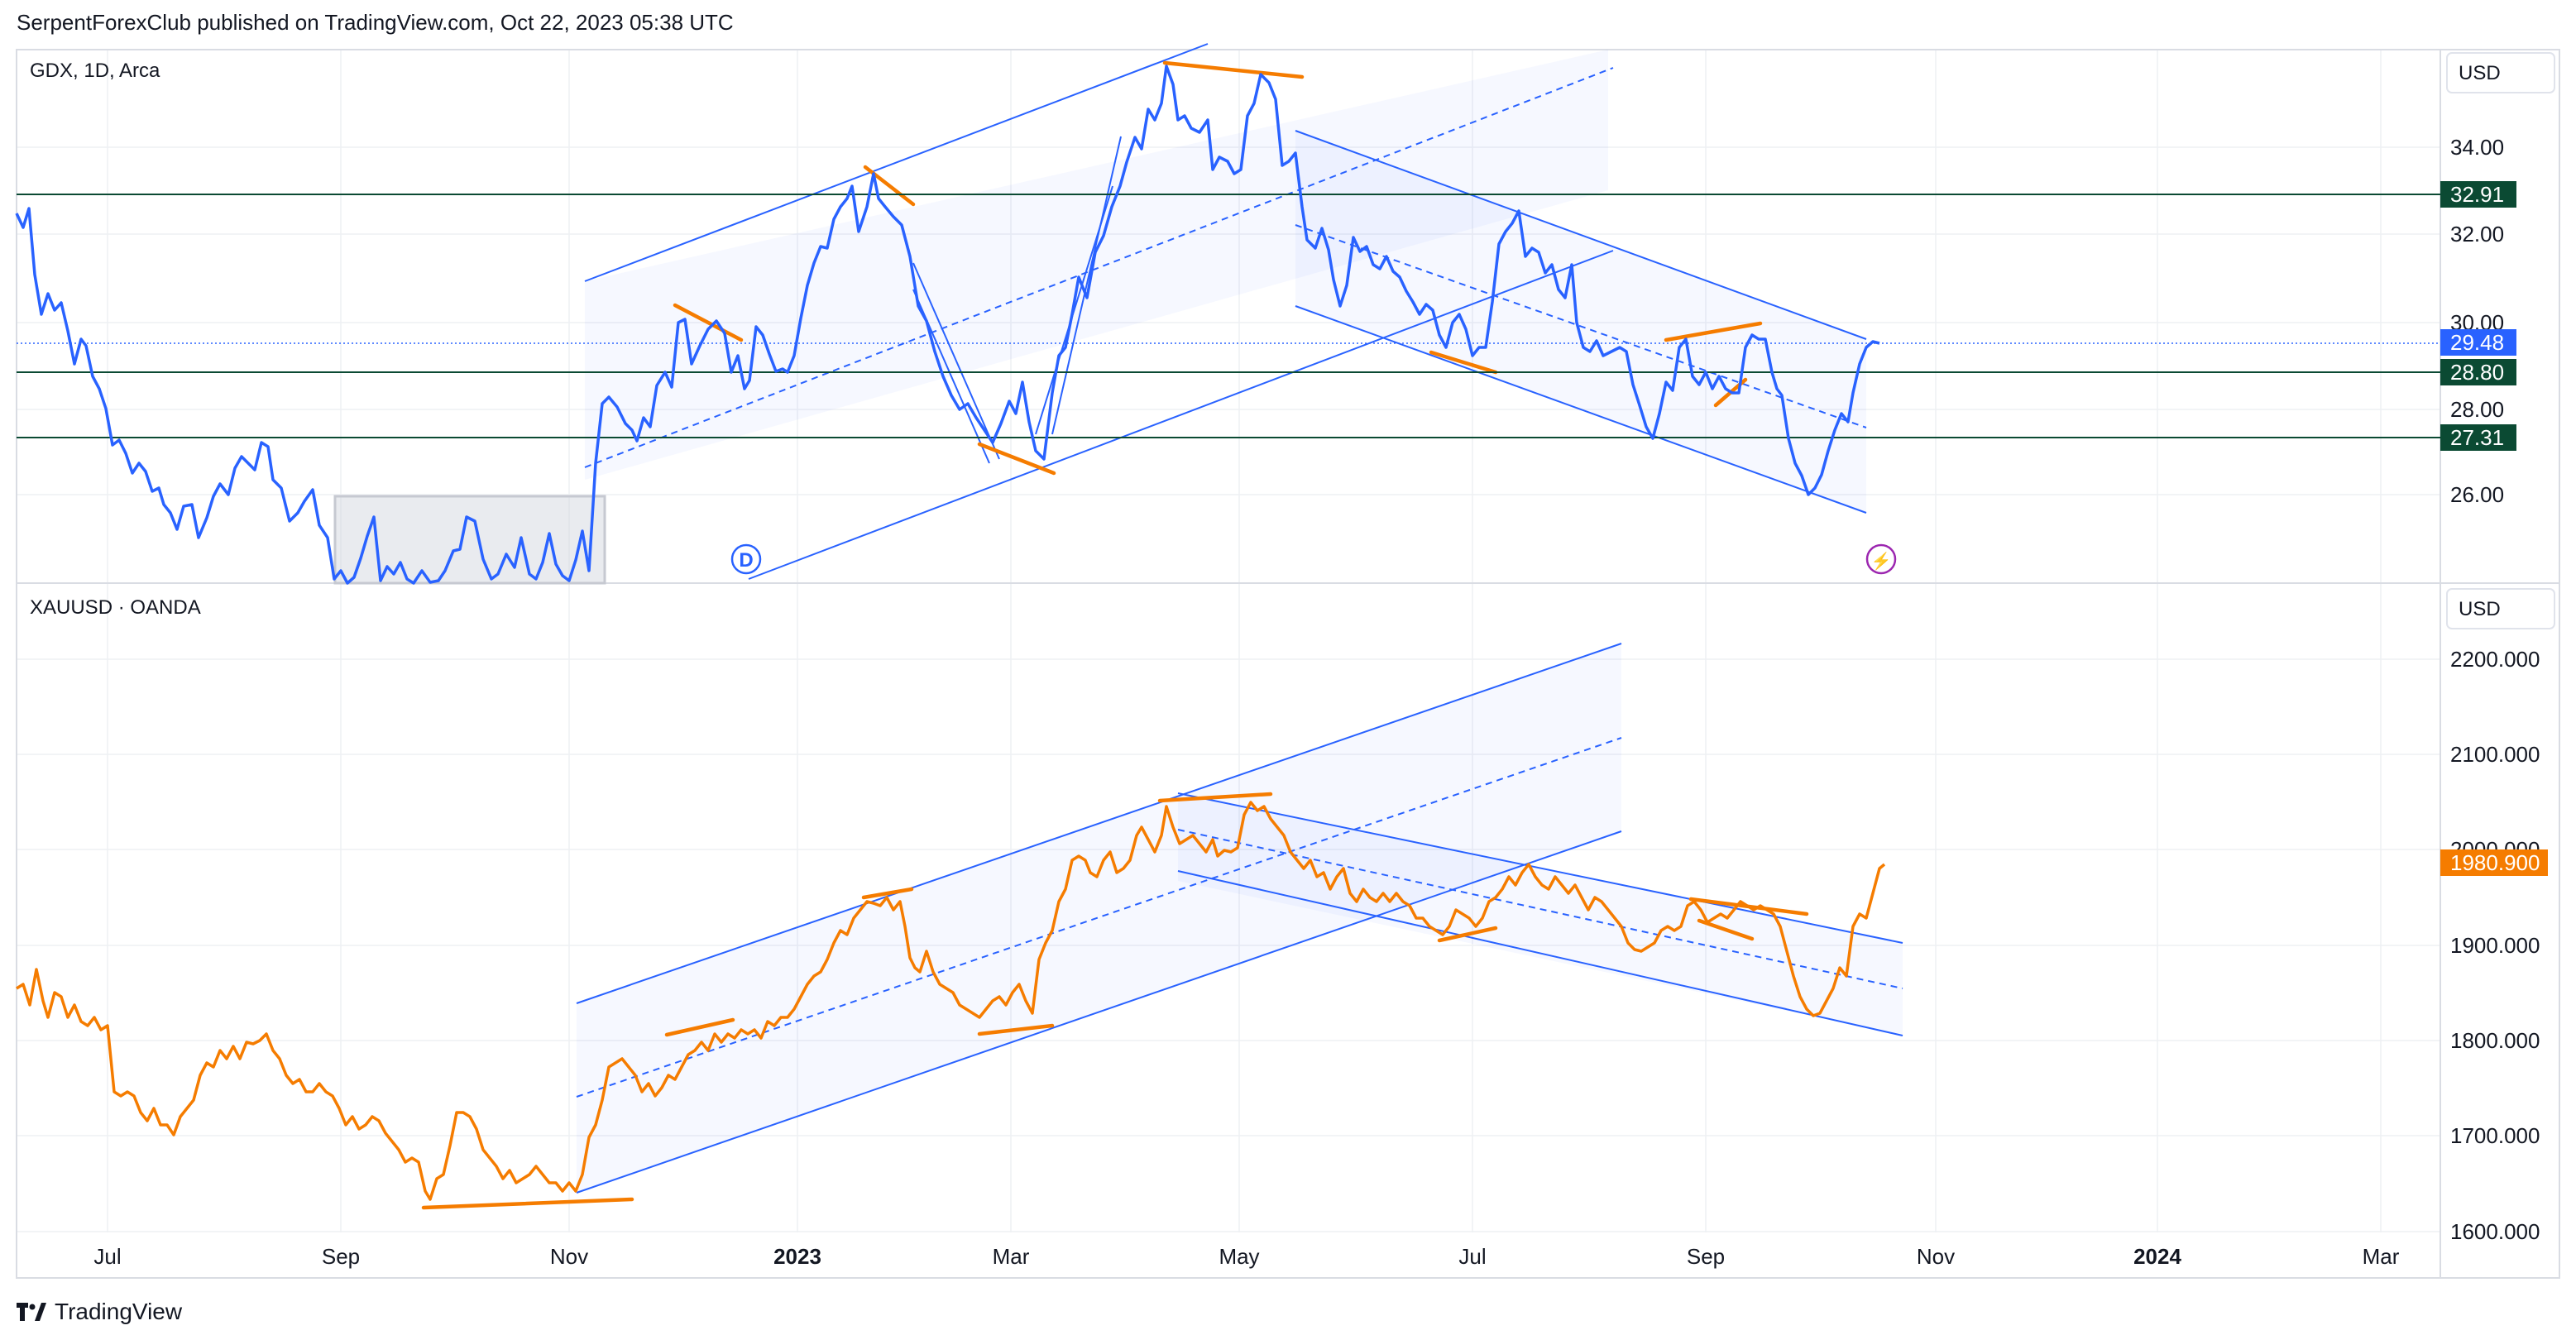  I want to click on gold-upper-channel-line, so click(1099, 824).